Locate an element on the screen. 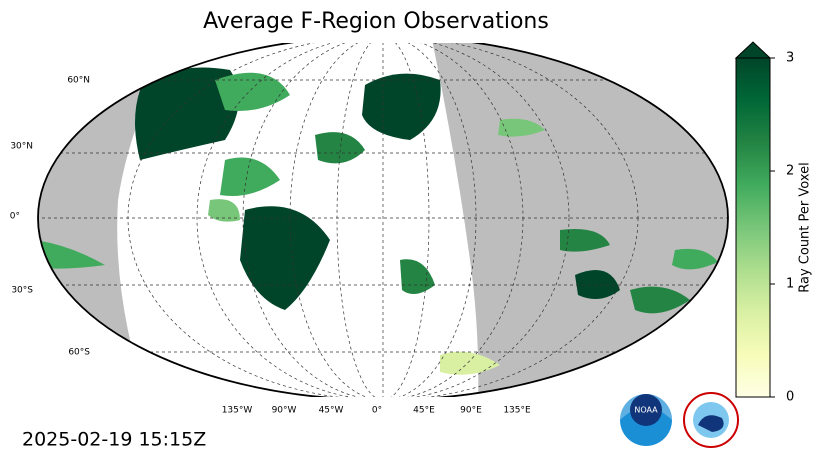 This screenshot has height=461, width=820. colorbar-tick-label: 1 is located at coordinates (790, 284).